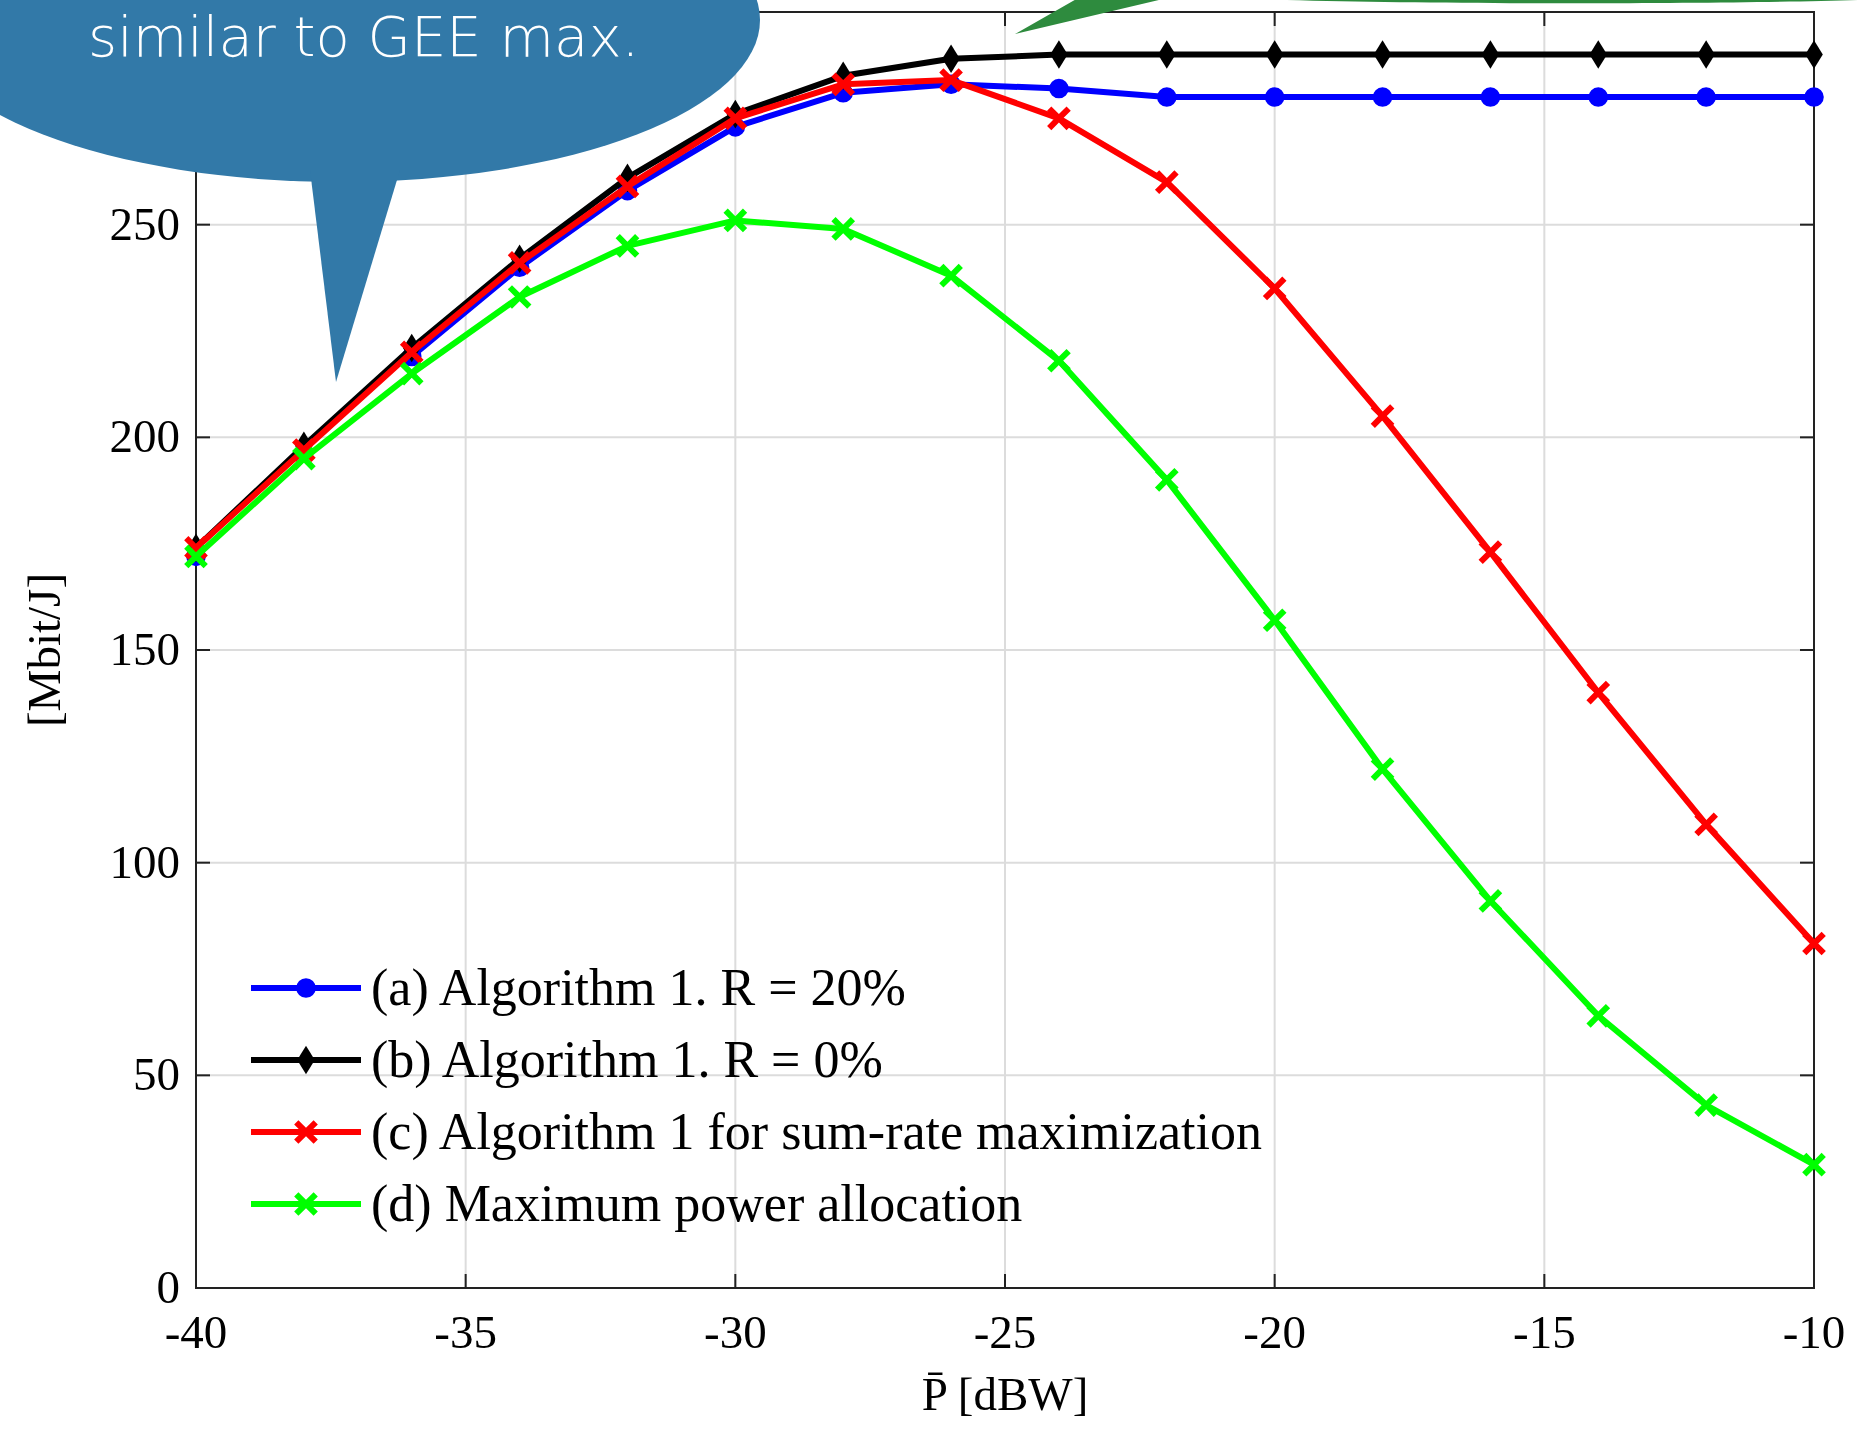  Describe the element at coordinates (1274, 1332) in the screenshot. I see `x-tick-label: -20` at that location.